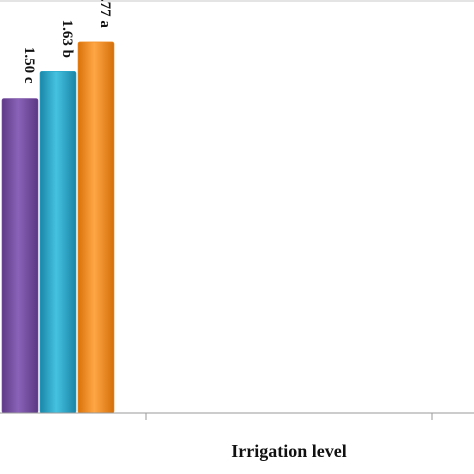 Image resolution: width=474 pixels, height=474 pixels. What do you see at coordinates (67, 39) in the screenshot?
I see `bar-data-label: 1.63 b` at bounding box center [67, 39].